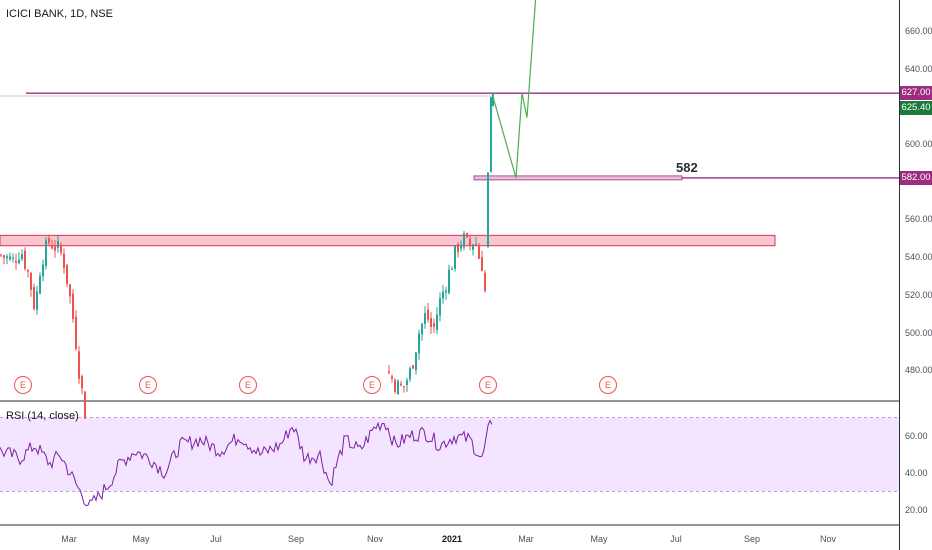 The image size is (932, 550). Describe the element at coordinates (918, 31) in the screenshot. I see `price-tick: 660.00` at that location.